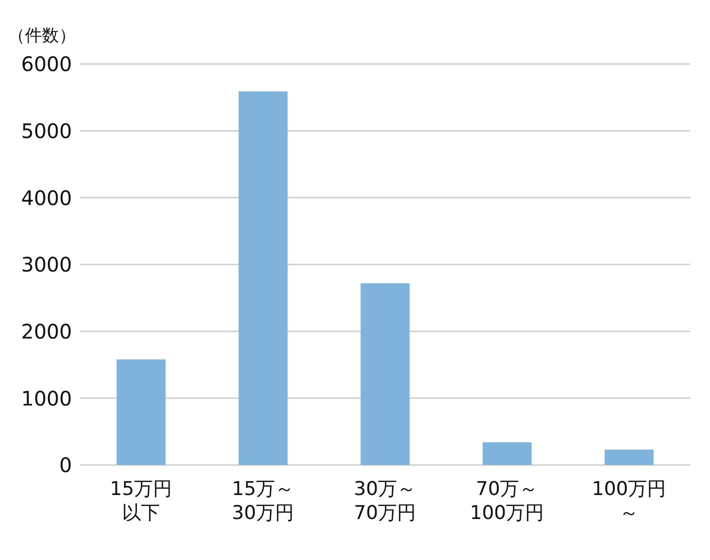 The width and height of the screenshot is (710, 560). Describe the element at coordinates (46, 398) in the screenshot. I see `y-tick-label: 1000` at that location.